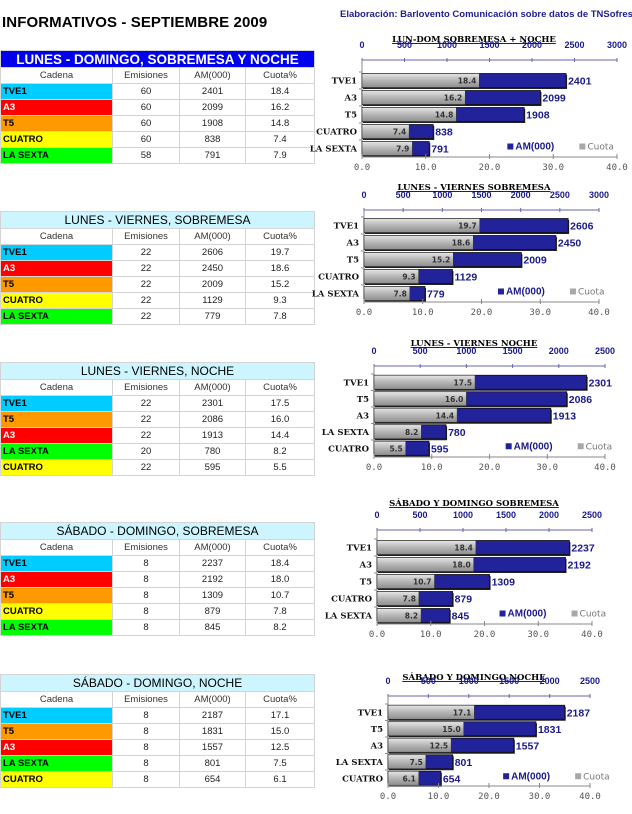  I want to click on am-value-label: 2401, so click(580, 82).